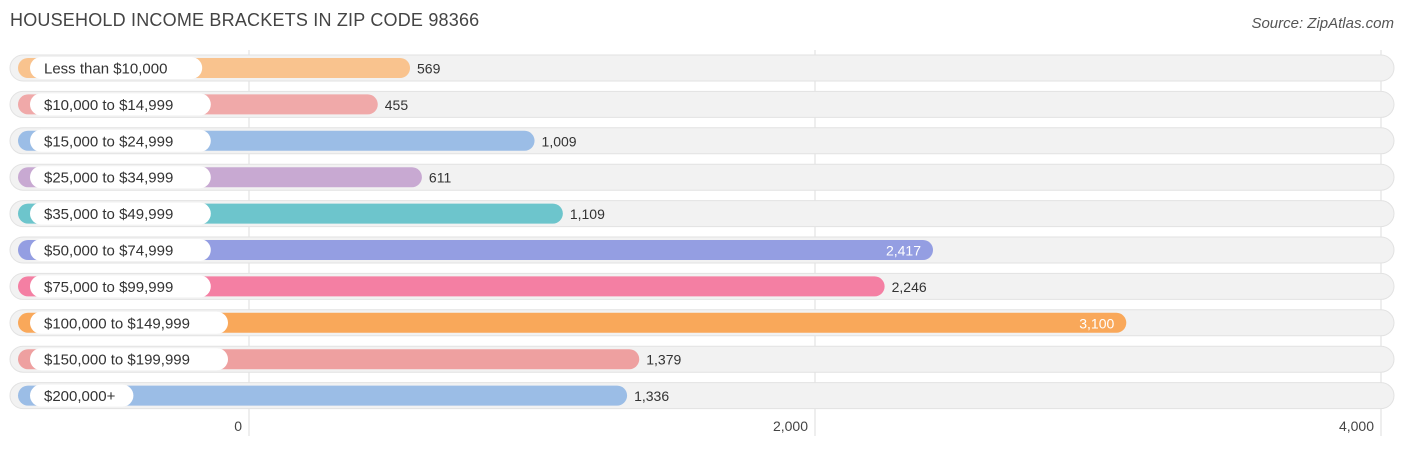 The height and width of the screenshot is (449, 1406). What do you see at coordinates (397, 105) in the screenshot?
I see `value-label: 455` at bounding box center [397, 105].